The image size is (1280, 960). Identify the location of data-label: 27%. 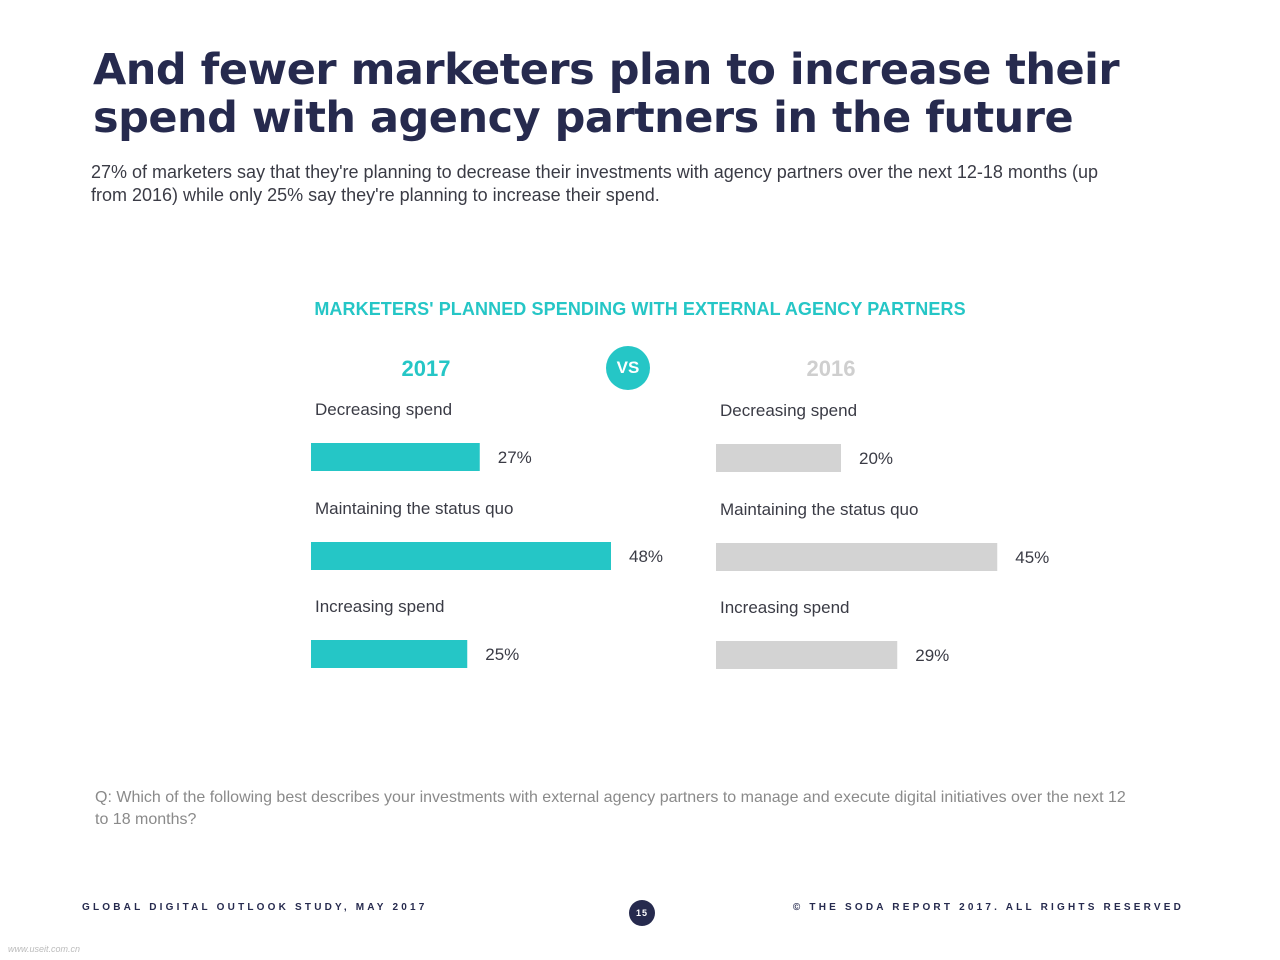
(515, 457).